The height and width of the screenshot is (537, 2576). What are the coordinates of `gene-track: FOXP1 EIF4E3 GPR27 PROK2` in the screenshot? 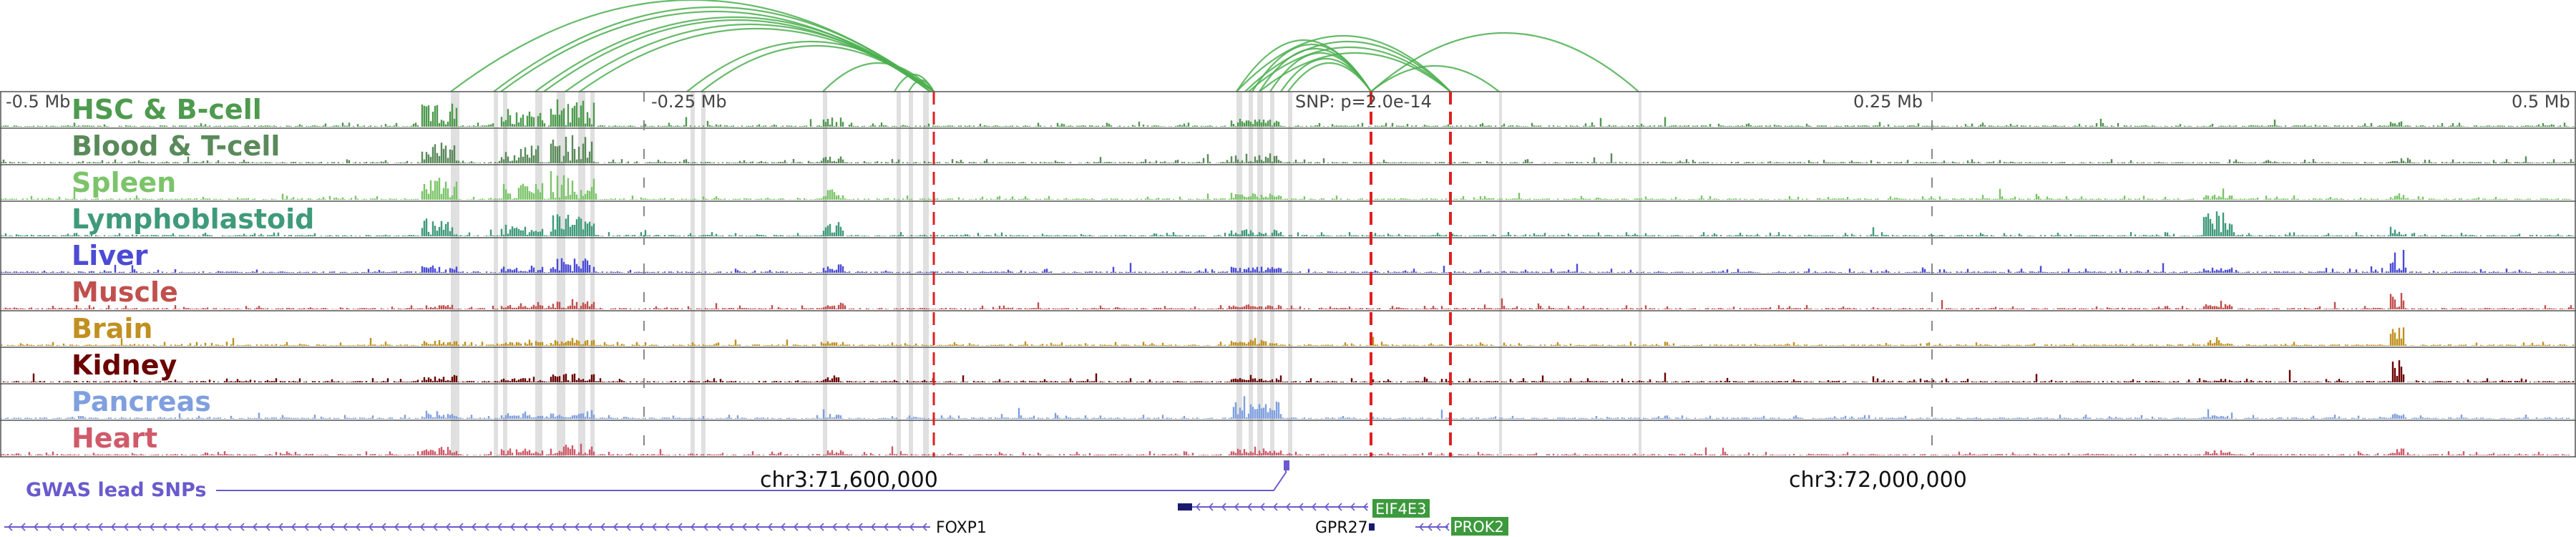 It's located at (756, 518).